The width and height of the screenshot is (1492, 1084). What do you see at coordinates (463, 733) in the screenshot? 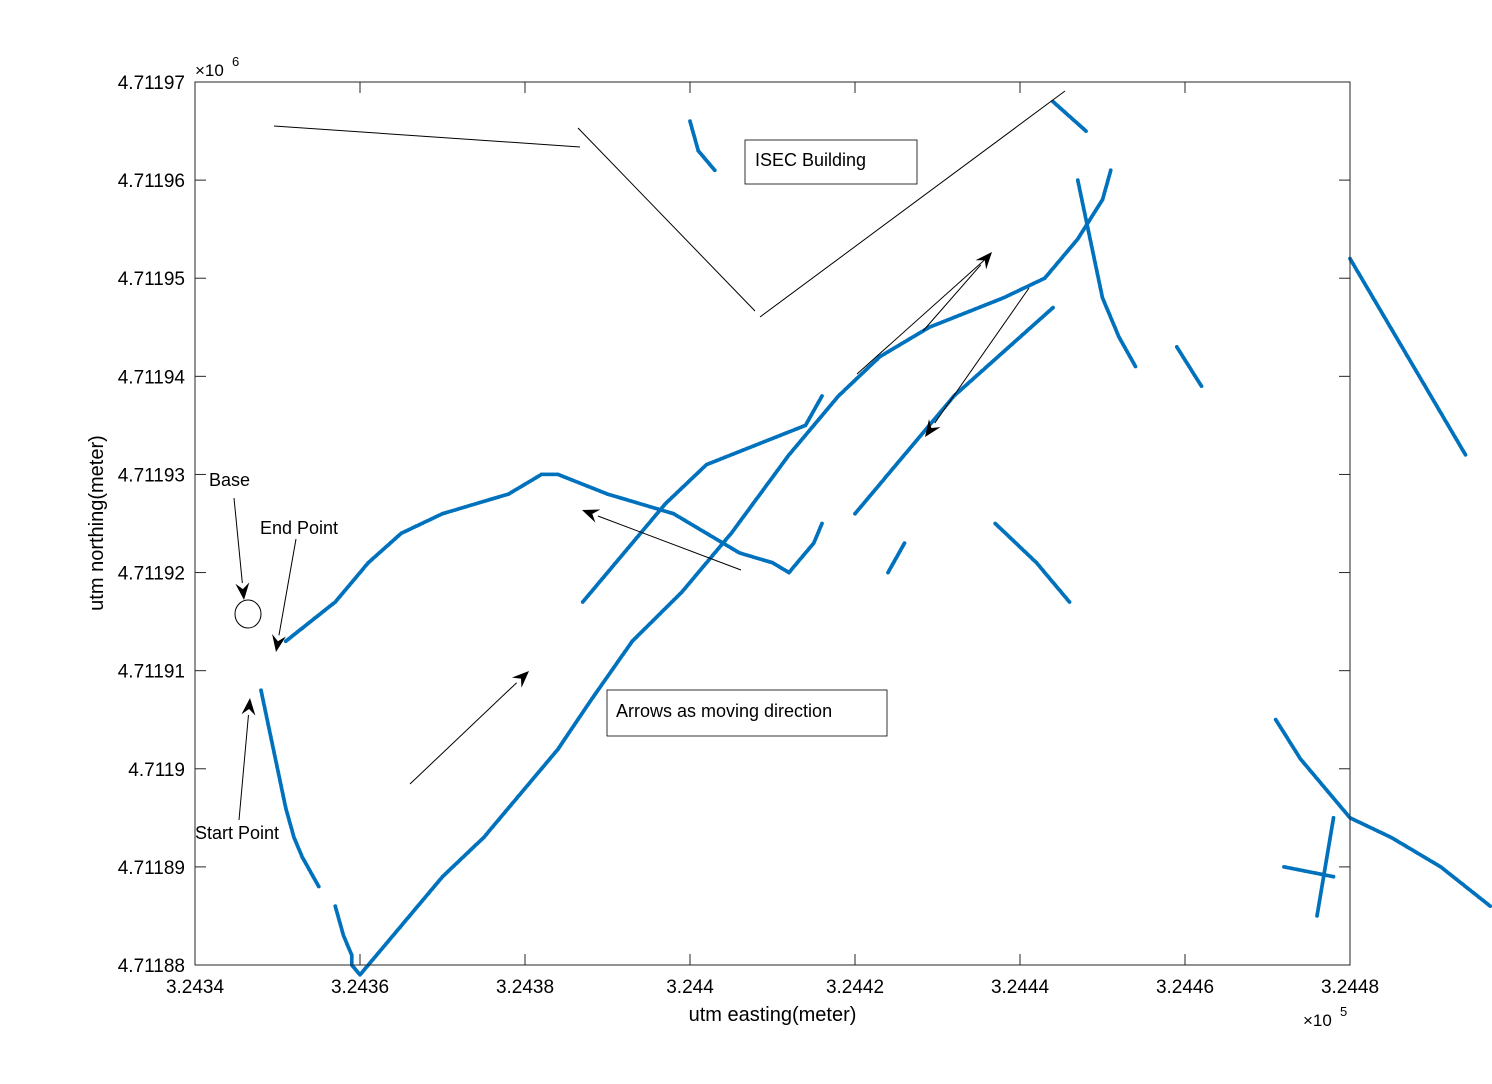
I see `direction-arrow-1-shaft` at bounding box center [463, 733].